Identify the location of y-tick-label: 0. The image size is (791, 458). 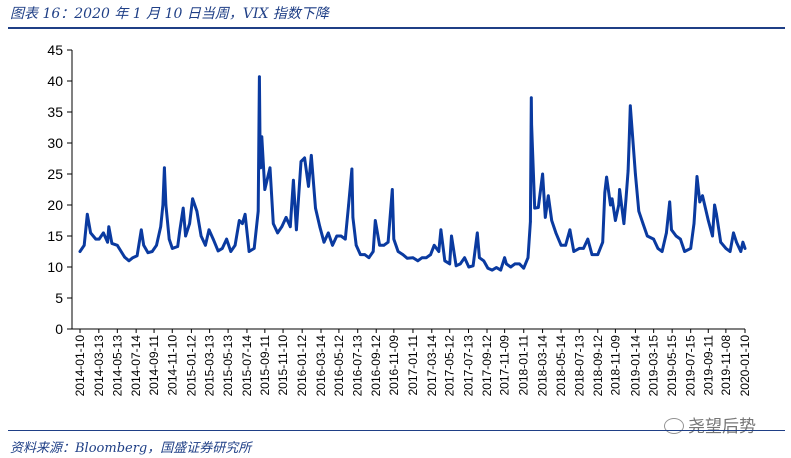
(59, 329).